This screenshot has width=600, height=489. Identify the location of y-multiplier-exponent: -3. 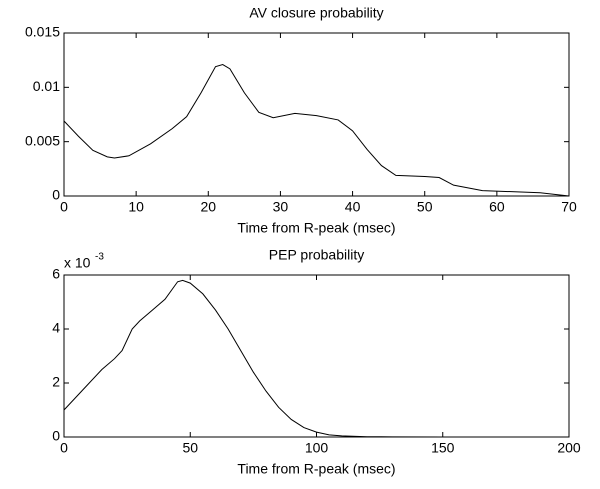
(99, 257).